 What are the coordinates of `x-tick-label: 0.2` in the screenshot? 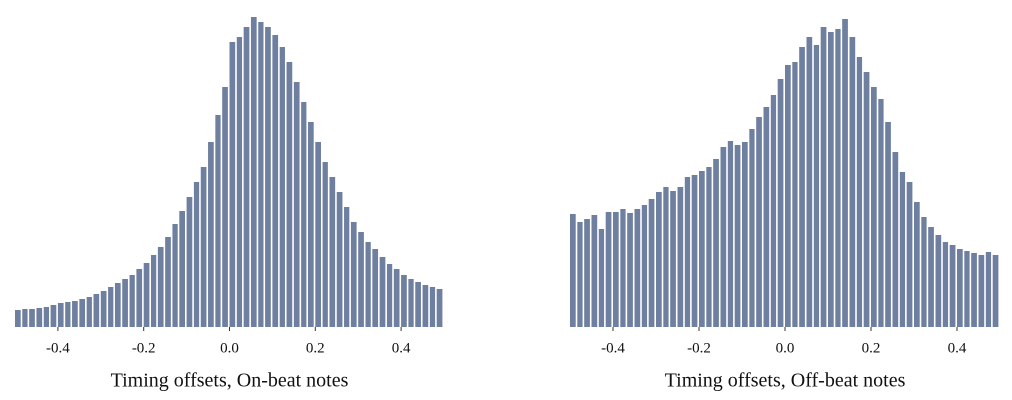 It's located at (871, 348).